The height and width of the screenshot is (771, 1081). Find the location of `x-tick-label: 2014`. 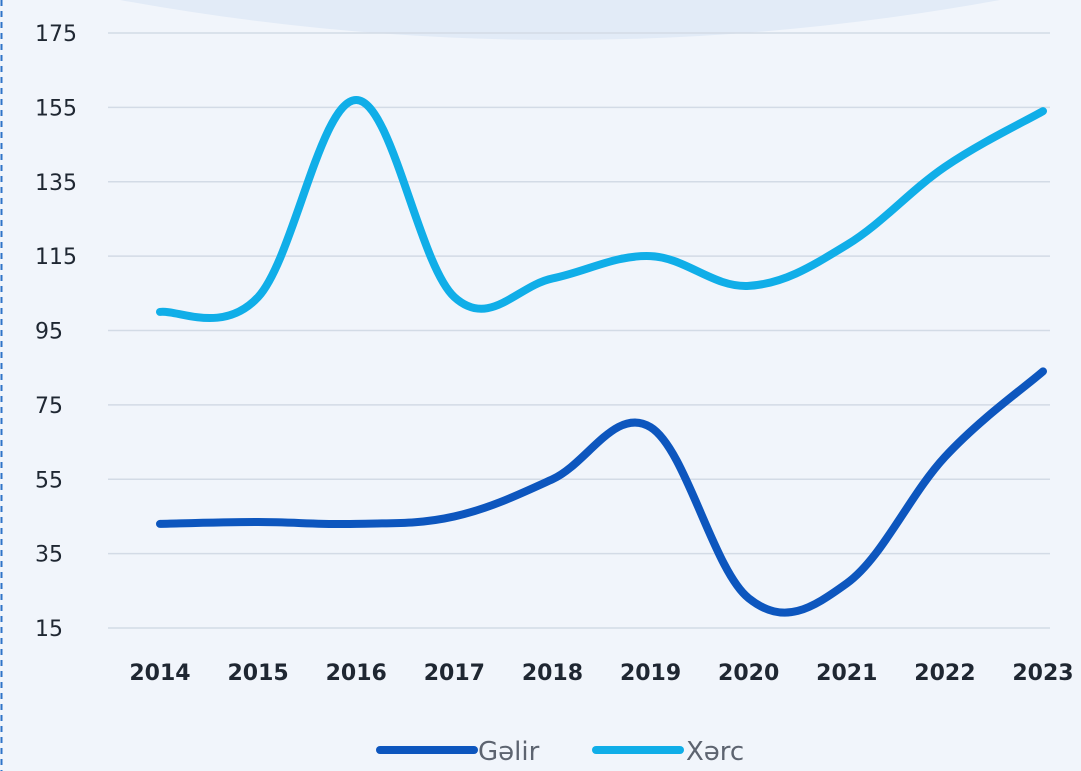

x-tick-label: 2014 is located at coordinates (159, 673).